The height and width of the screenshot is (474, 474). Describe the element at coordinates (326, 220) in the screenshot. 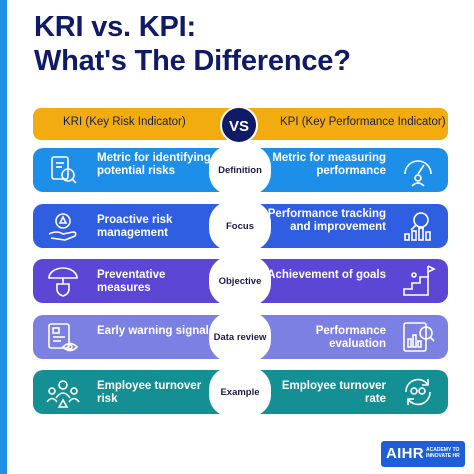

I see `kpi-focus-text: Performance tracking and improvement` at that location.